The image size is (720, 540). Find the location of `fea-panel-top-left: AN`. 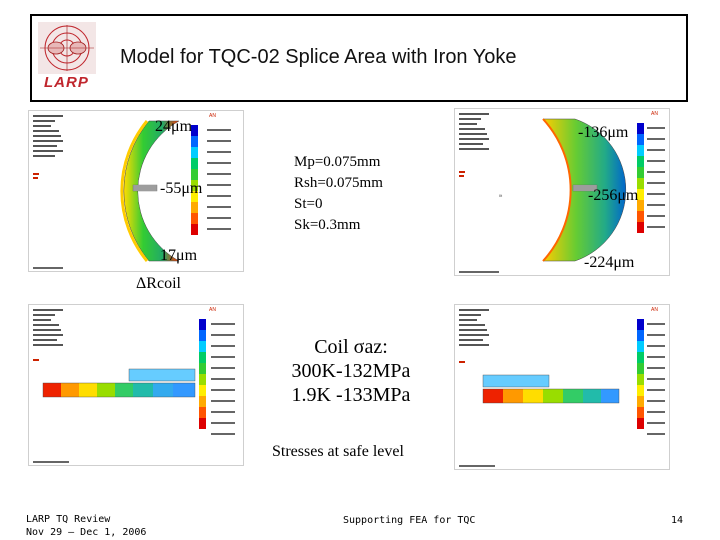

fea-panel-top-left: AN is located at coordinates (136, 191).